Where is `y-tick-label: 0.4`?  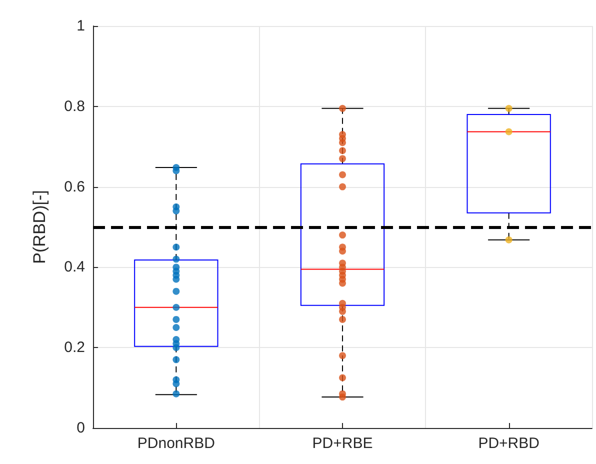 y-tick-label: 0.4 is located at coordinates (74, 267).